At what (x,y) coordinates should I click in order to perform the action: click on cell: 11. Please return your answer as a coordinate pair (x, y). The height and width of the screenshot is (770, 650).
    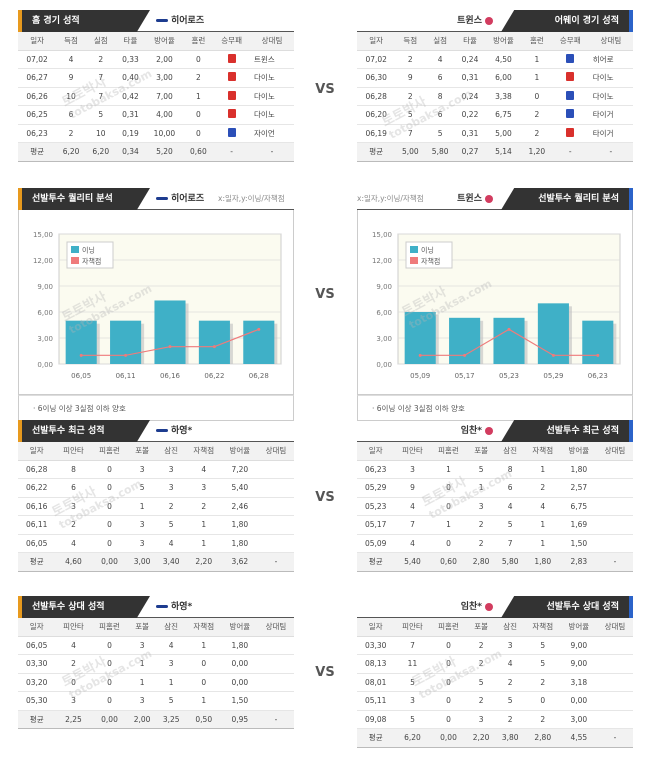
    Looking at the image, I should click on (412, 664).